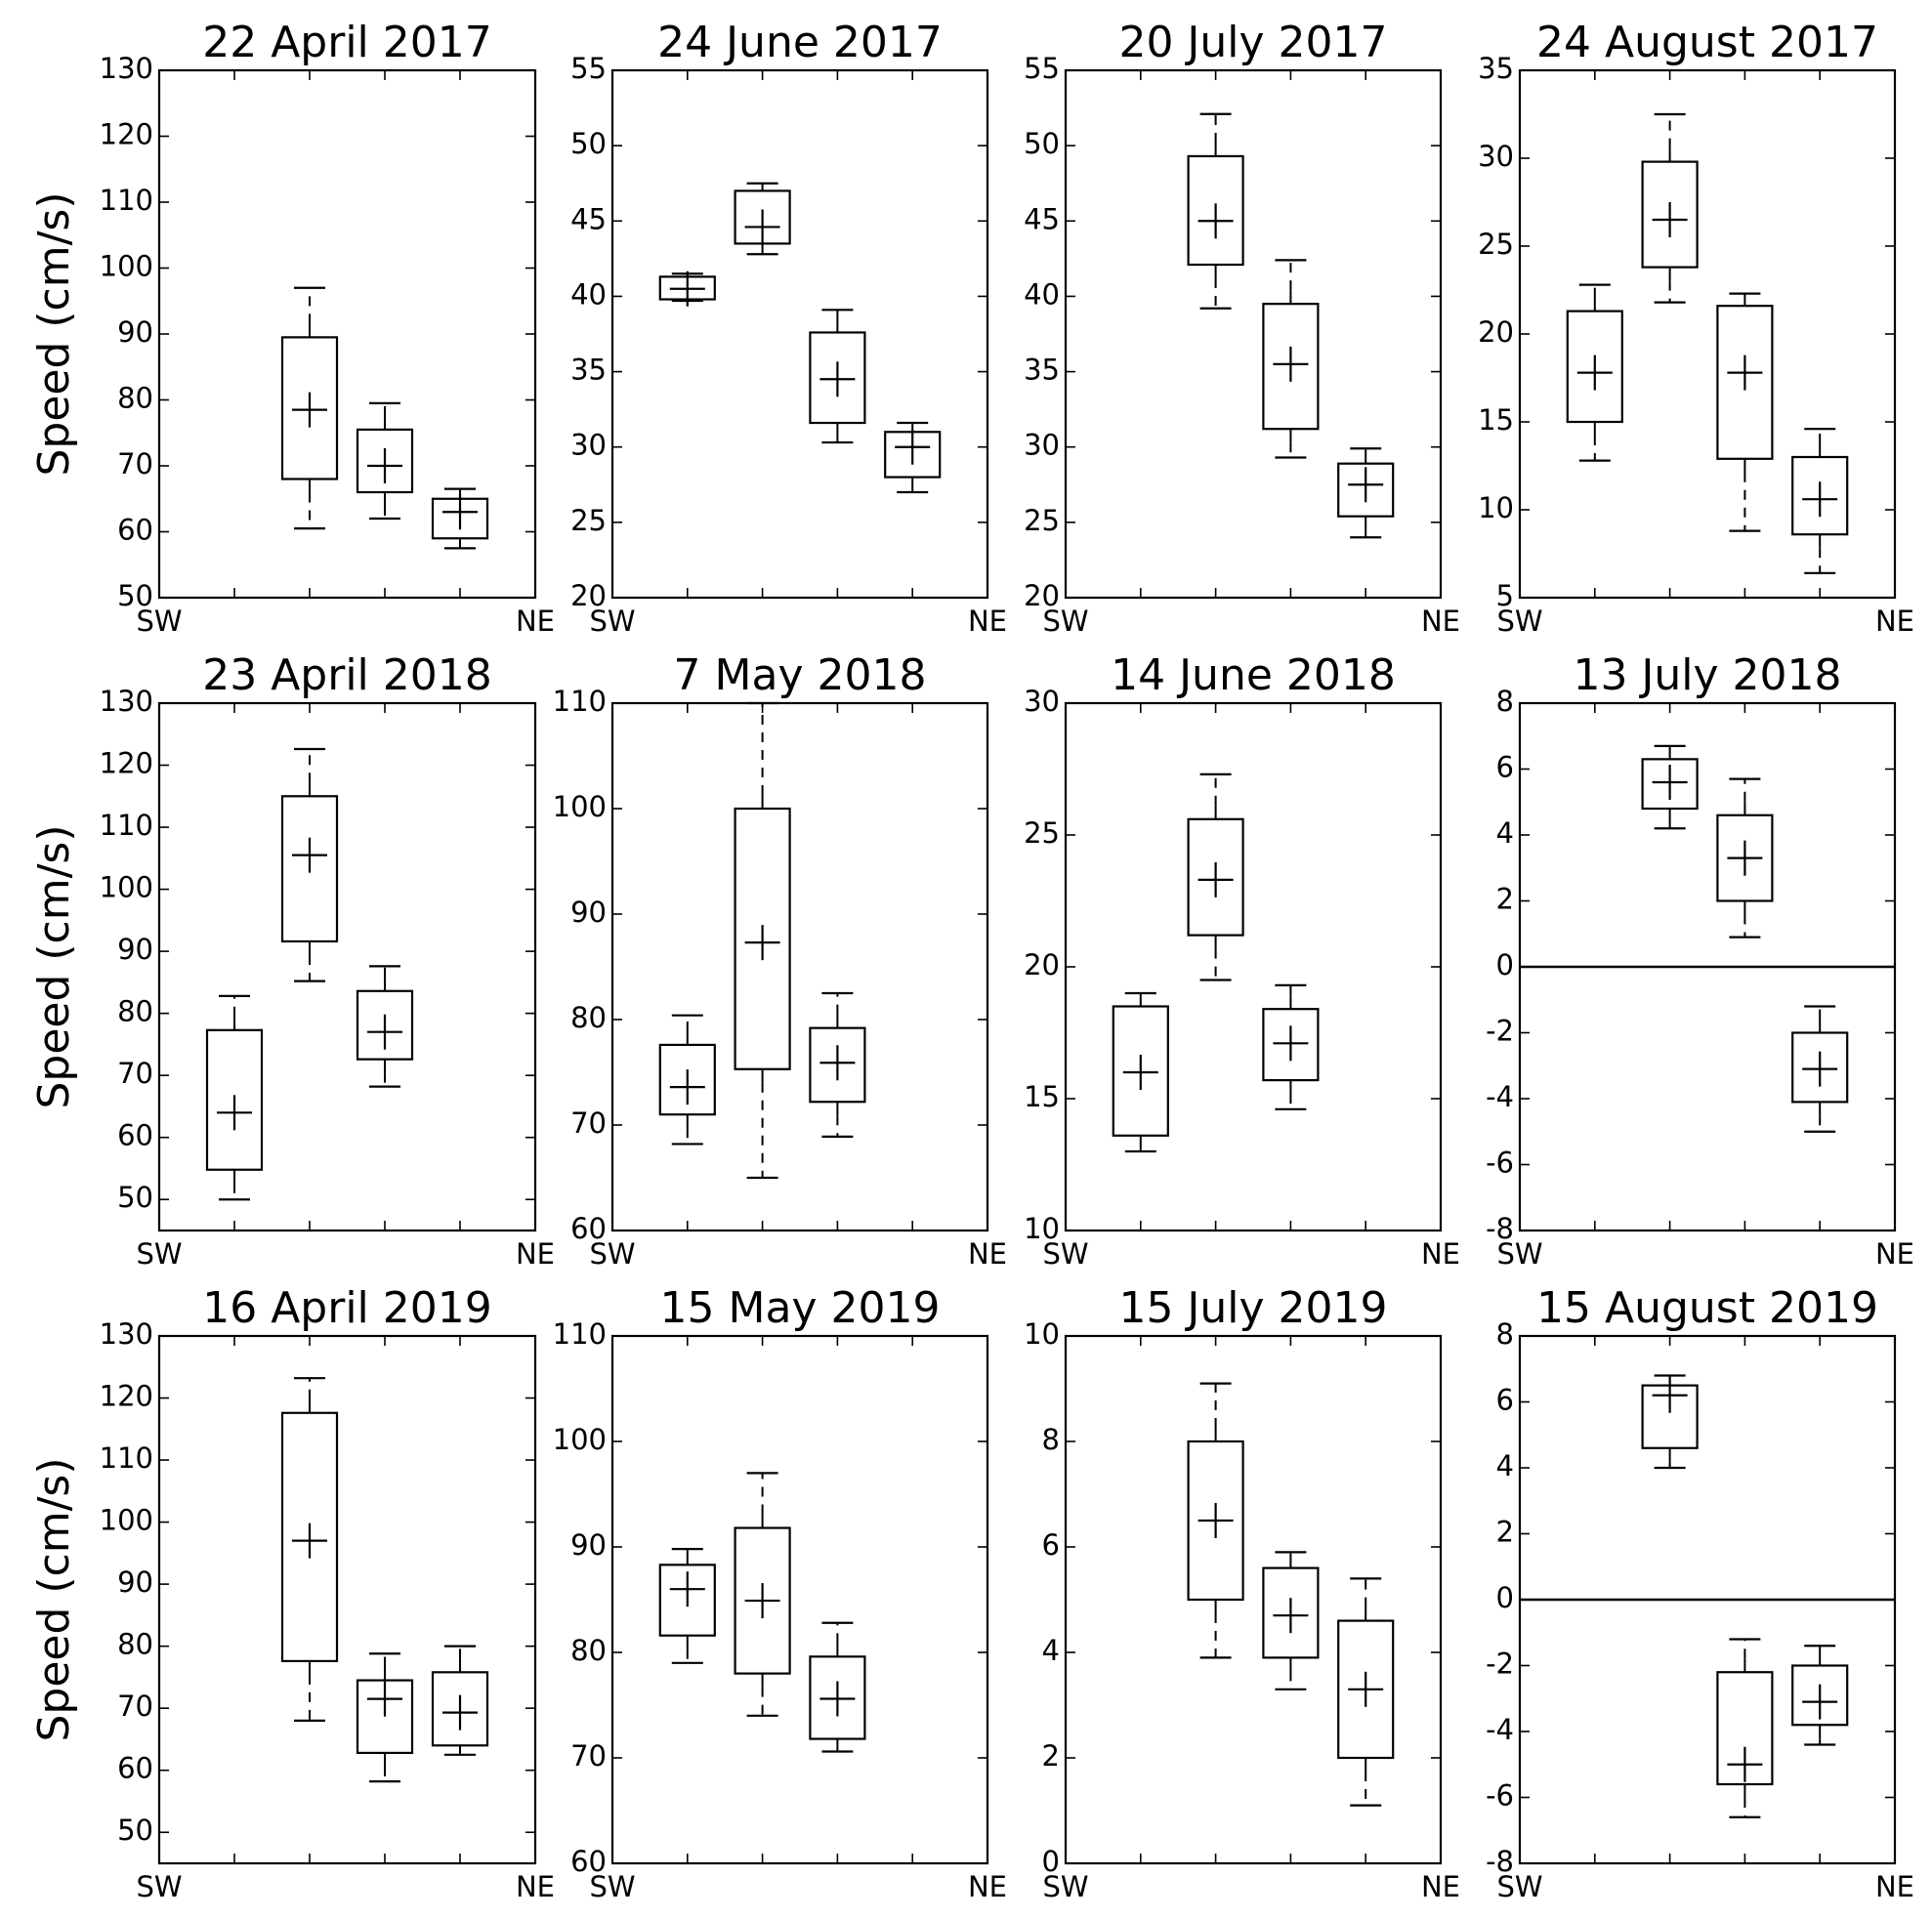 This screenshot has height=1919, width=1932. What do you see at coordinates (54, 966) in the screenshot?
I see `y-axis-label: Speed (cm/s)` at bounding box center [54, 966].